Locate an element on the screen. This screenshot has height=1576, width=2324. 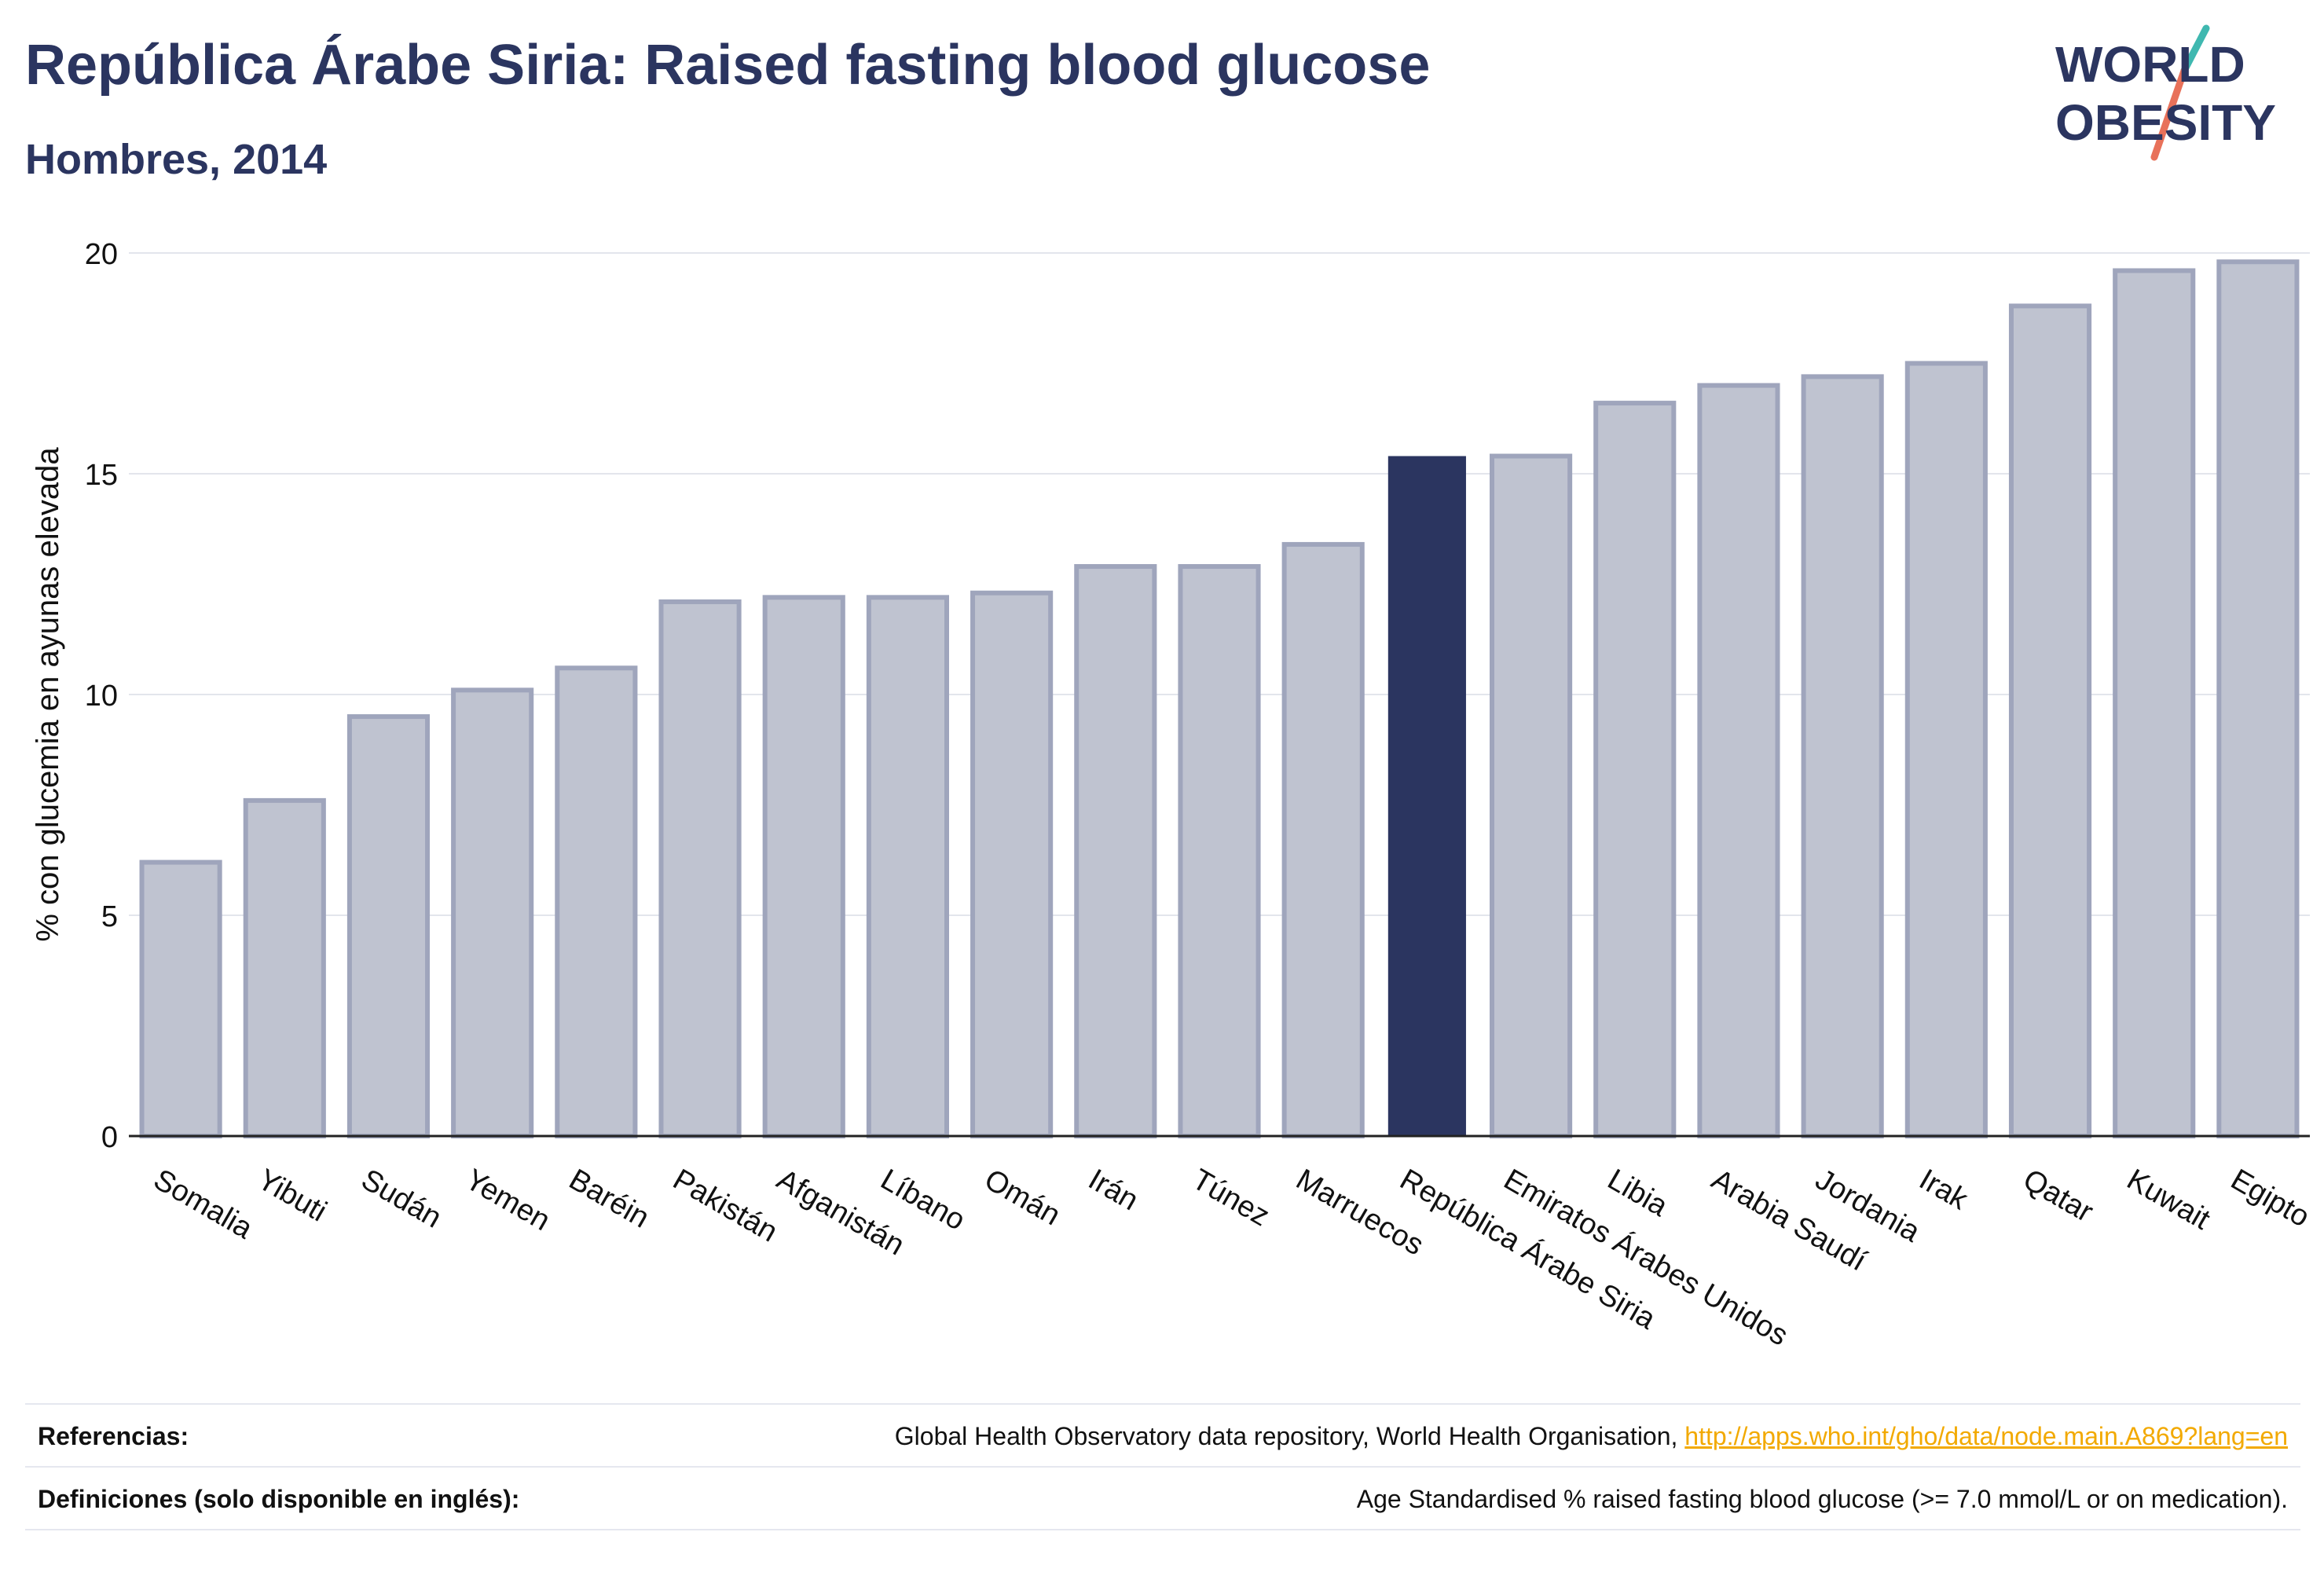
footer-bottom-rule is located at coordinates (1162, 1529).